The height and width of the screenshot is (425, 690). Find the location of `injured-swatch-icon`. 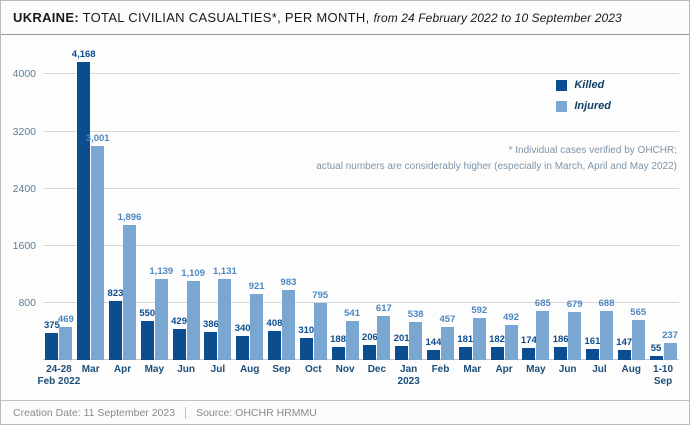

injured-swatch-icon is located at coordinates (562, 106).